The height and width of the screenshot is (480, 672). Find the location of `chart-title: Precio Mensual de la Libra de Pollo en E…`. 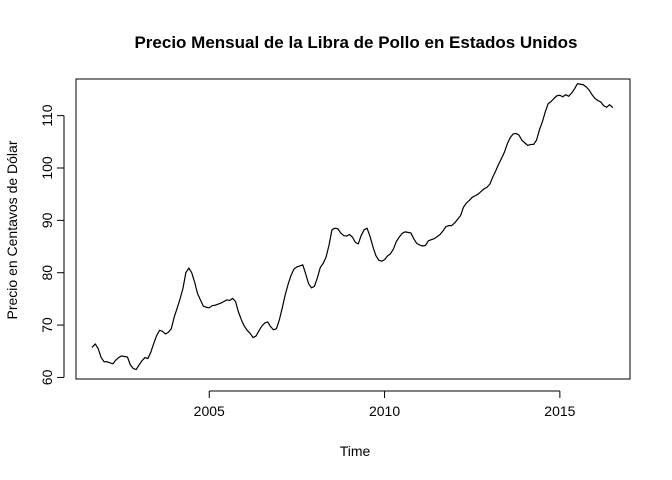

chart-title: Precio Mensual de la Libra de Pollo en E… is located at coordinates (355, 42).